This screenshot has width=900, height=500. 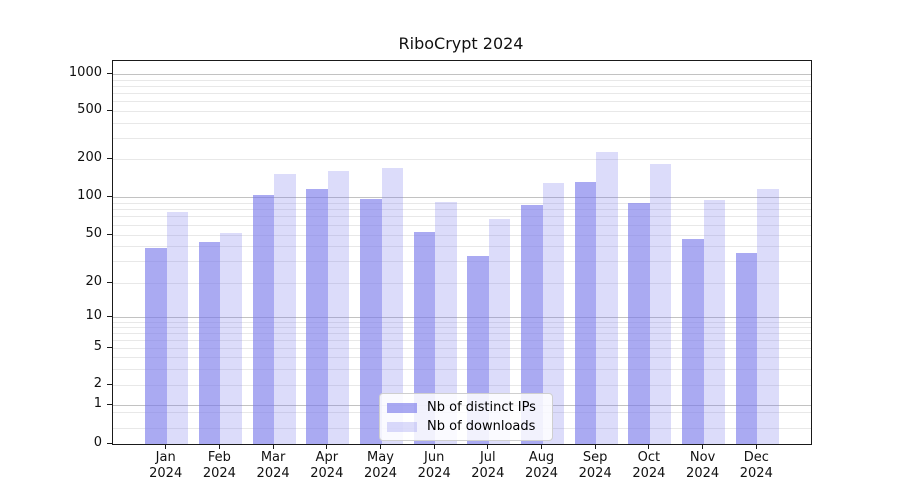 What do you see at coordinates (402, 407) in the screenshot?
I see `legend-swatch-ips` at bounding box center [402, 407].